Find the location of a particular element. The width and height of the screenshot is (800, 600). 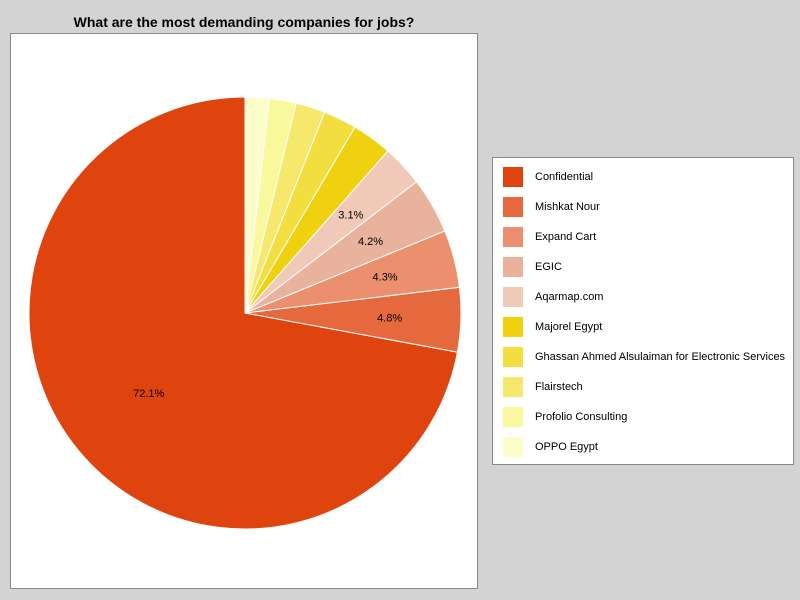

legend-item: EGIC is located at coordinates (532, 267).